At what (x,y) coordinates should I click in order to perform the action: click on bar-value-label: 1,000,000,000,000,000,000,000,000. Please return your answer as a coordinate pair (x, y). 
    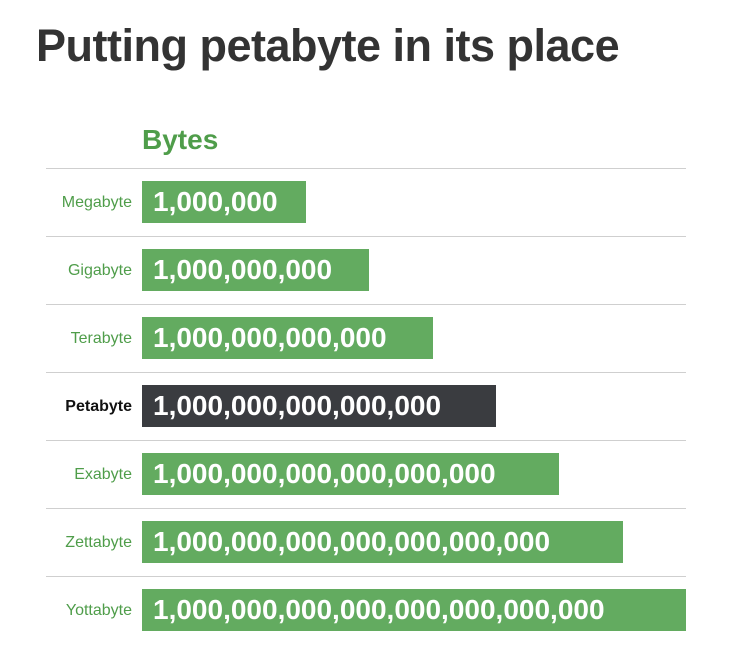
    Looking at the image, I should click on (379, 609).